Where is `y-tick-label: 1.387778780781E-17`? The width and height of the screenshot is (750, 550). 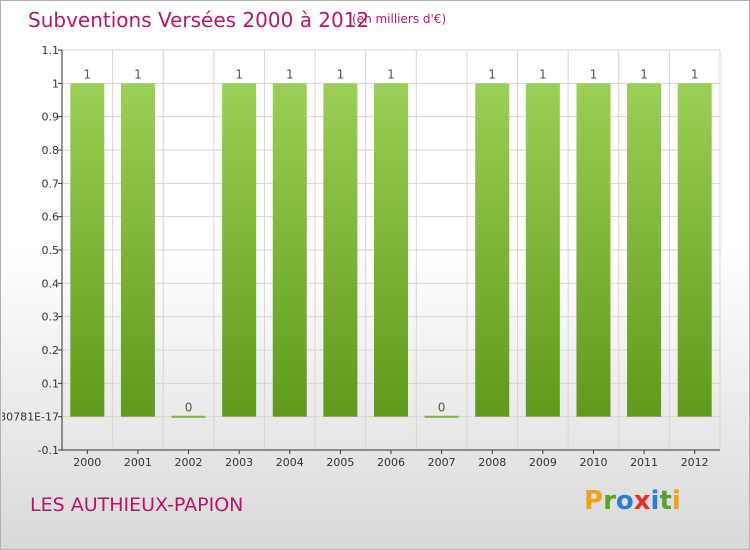
y-tick-label: 1.387778780781E-17 is located at coordinates (29, 417).